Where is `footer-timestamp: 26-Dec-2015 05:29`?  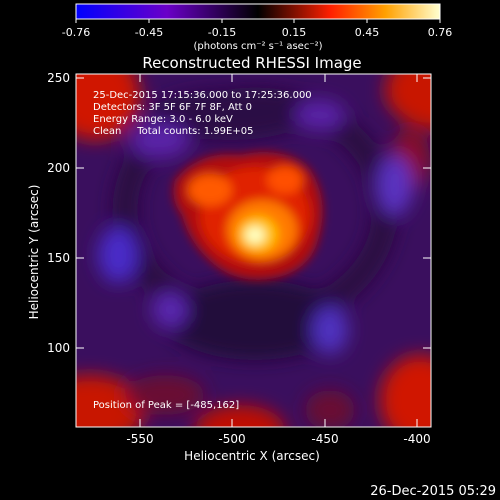 footer-timestamp: 26-Dec-2015 05:29 is located at coordinates (433, 491).